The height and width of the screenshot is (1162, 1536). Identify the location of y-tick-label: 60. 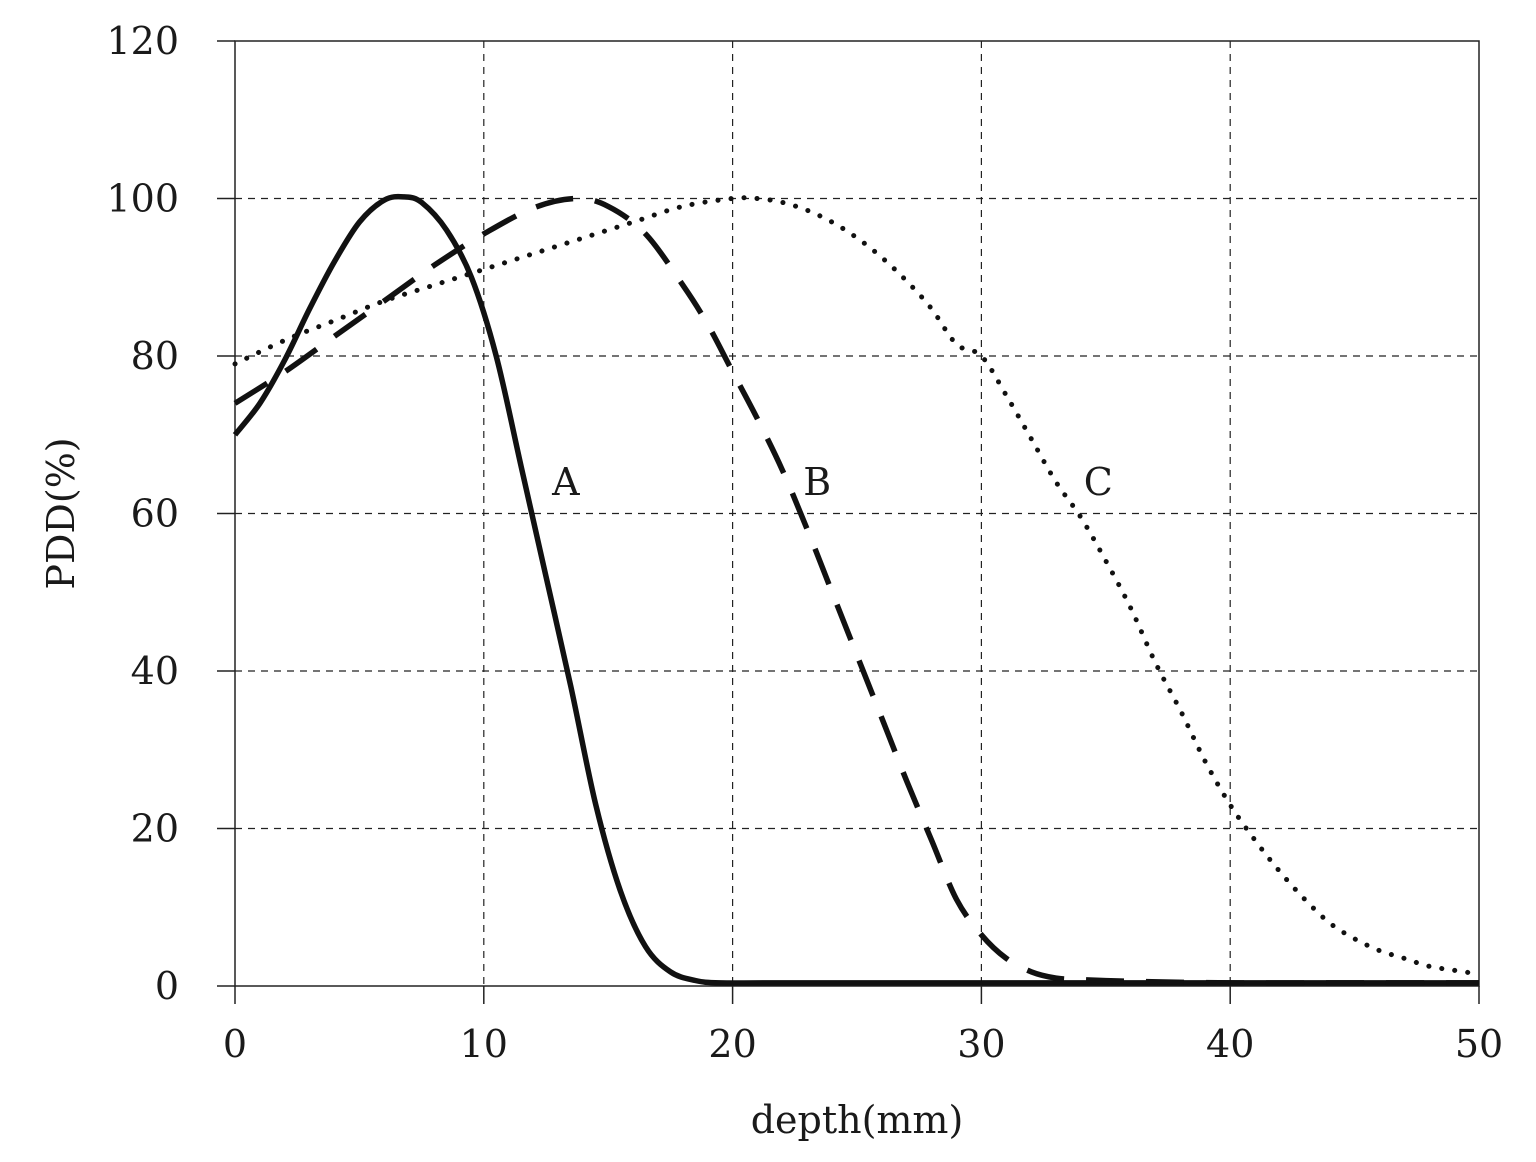
(155, 514).